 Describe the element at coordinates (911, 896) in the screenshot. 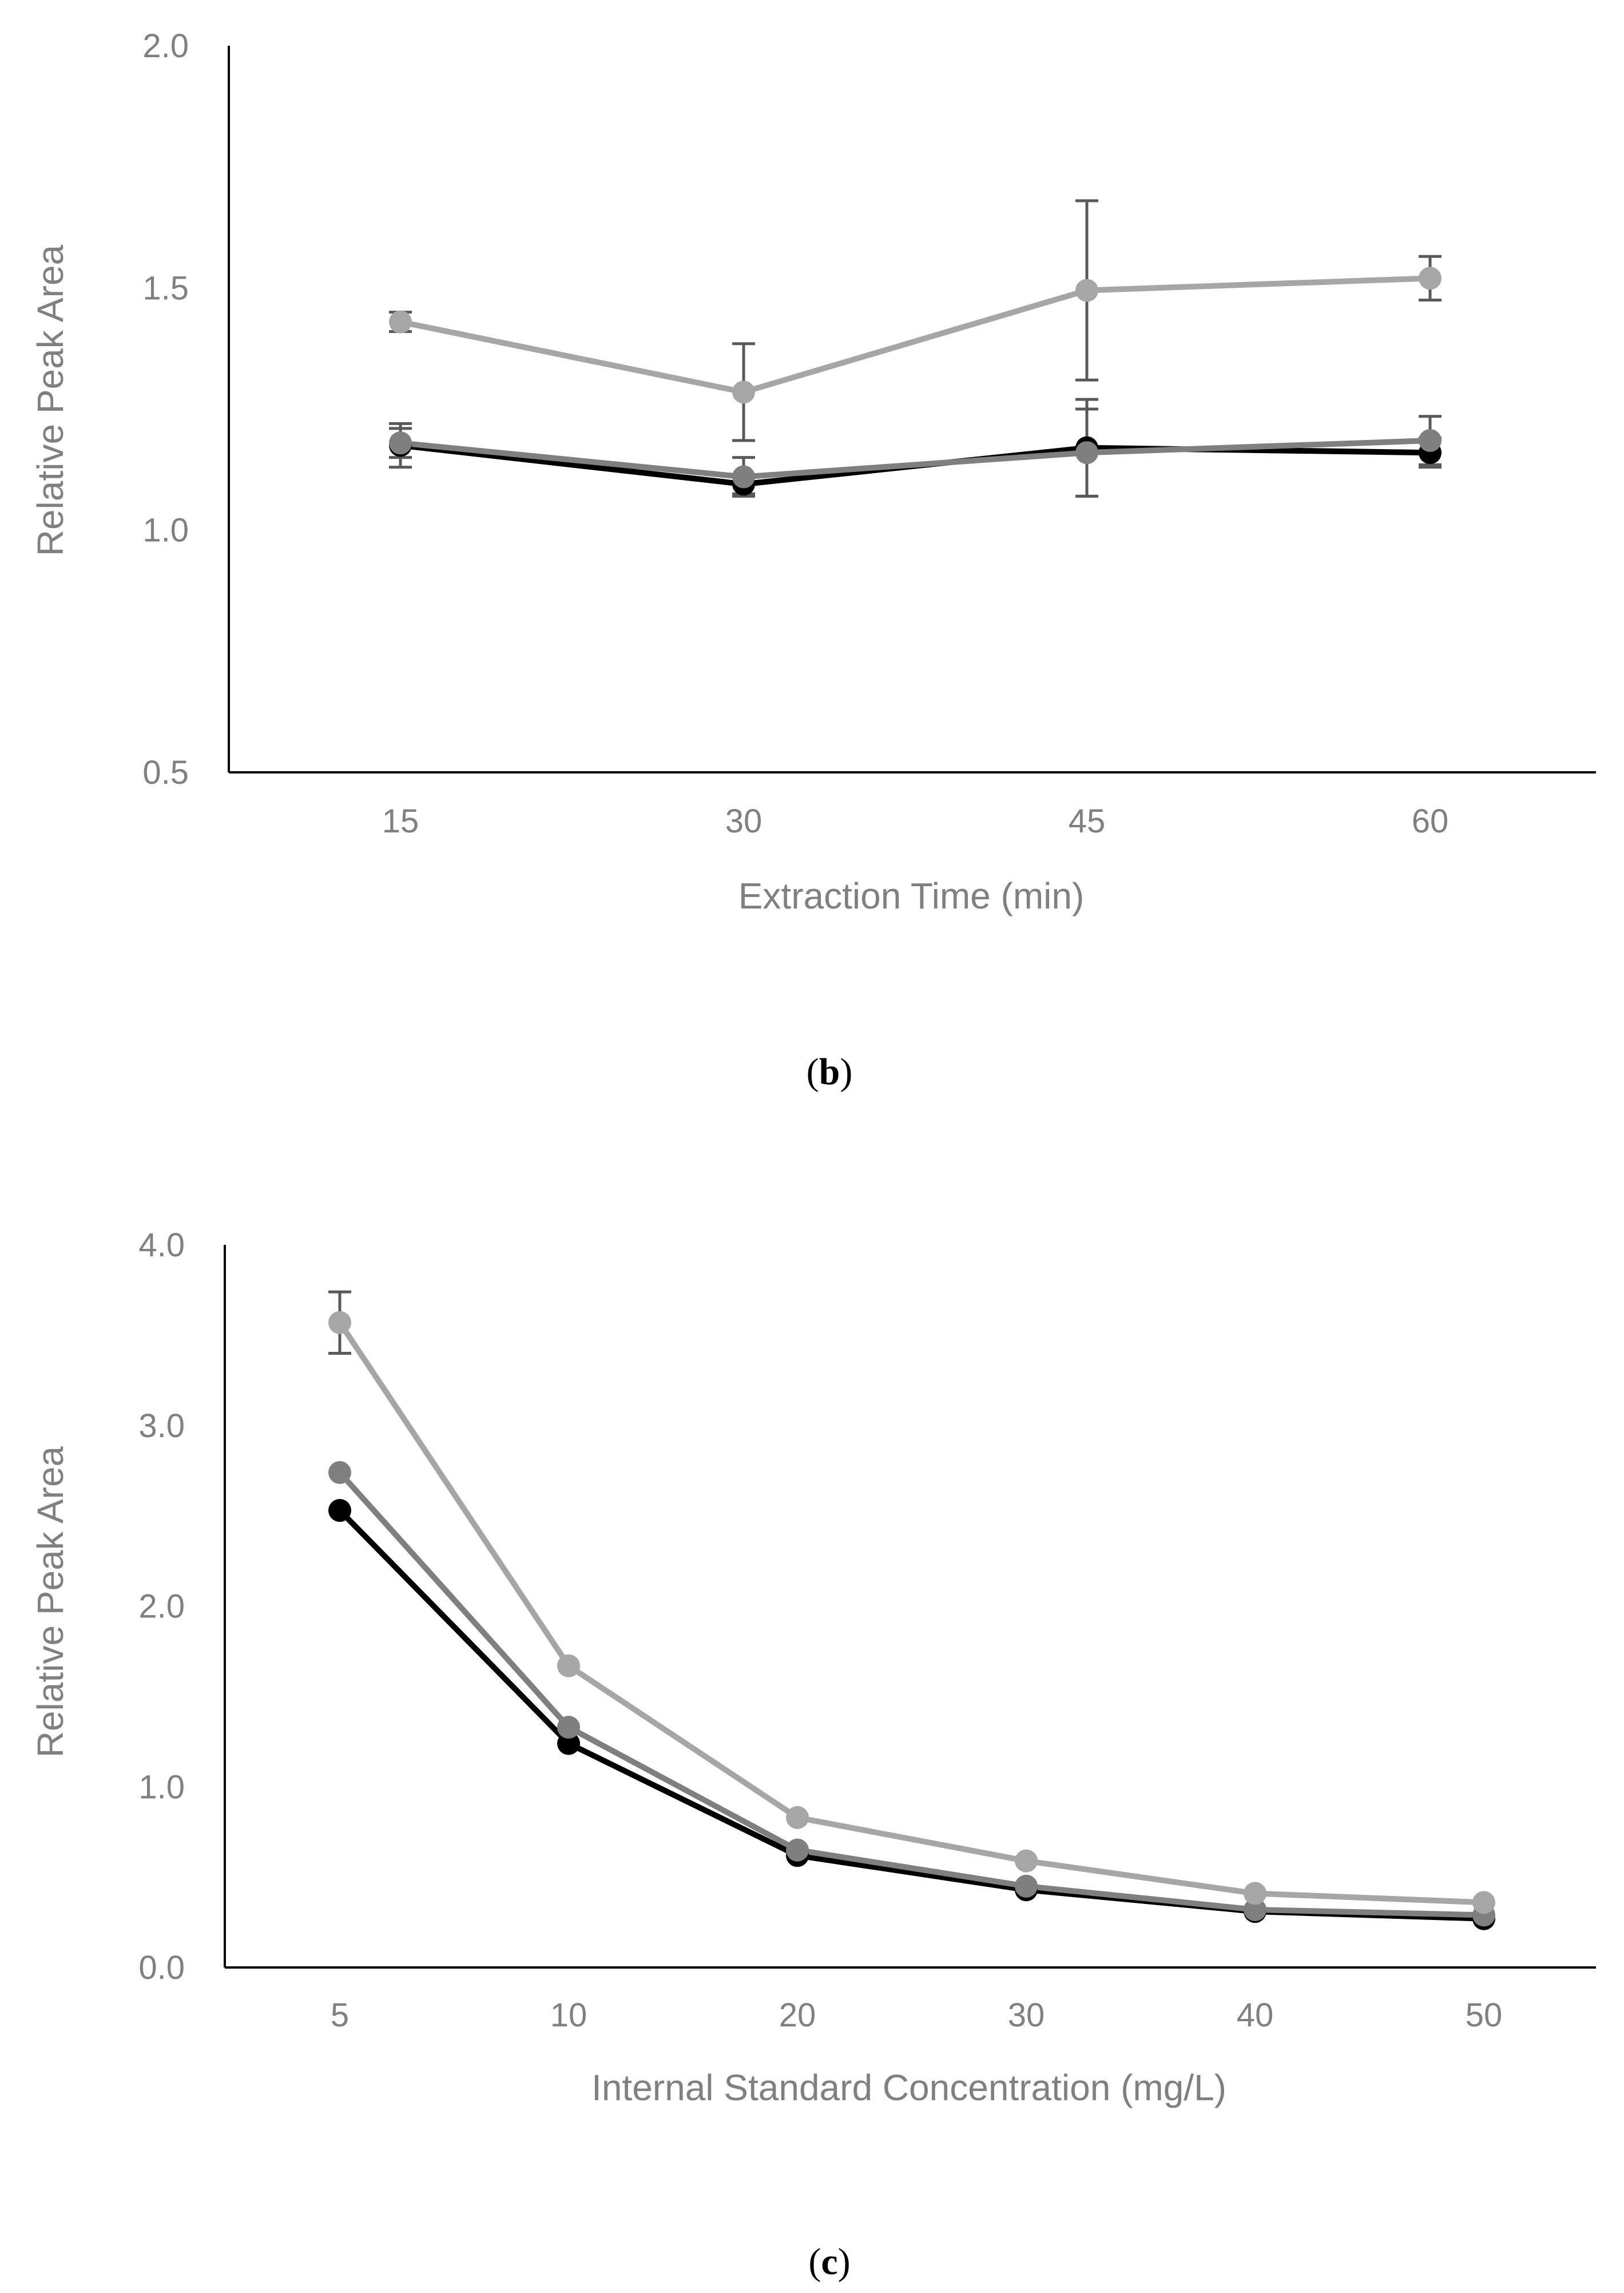

I see `x-axis-title-b: Extraction Time (min)` at that location.